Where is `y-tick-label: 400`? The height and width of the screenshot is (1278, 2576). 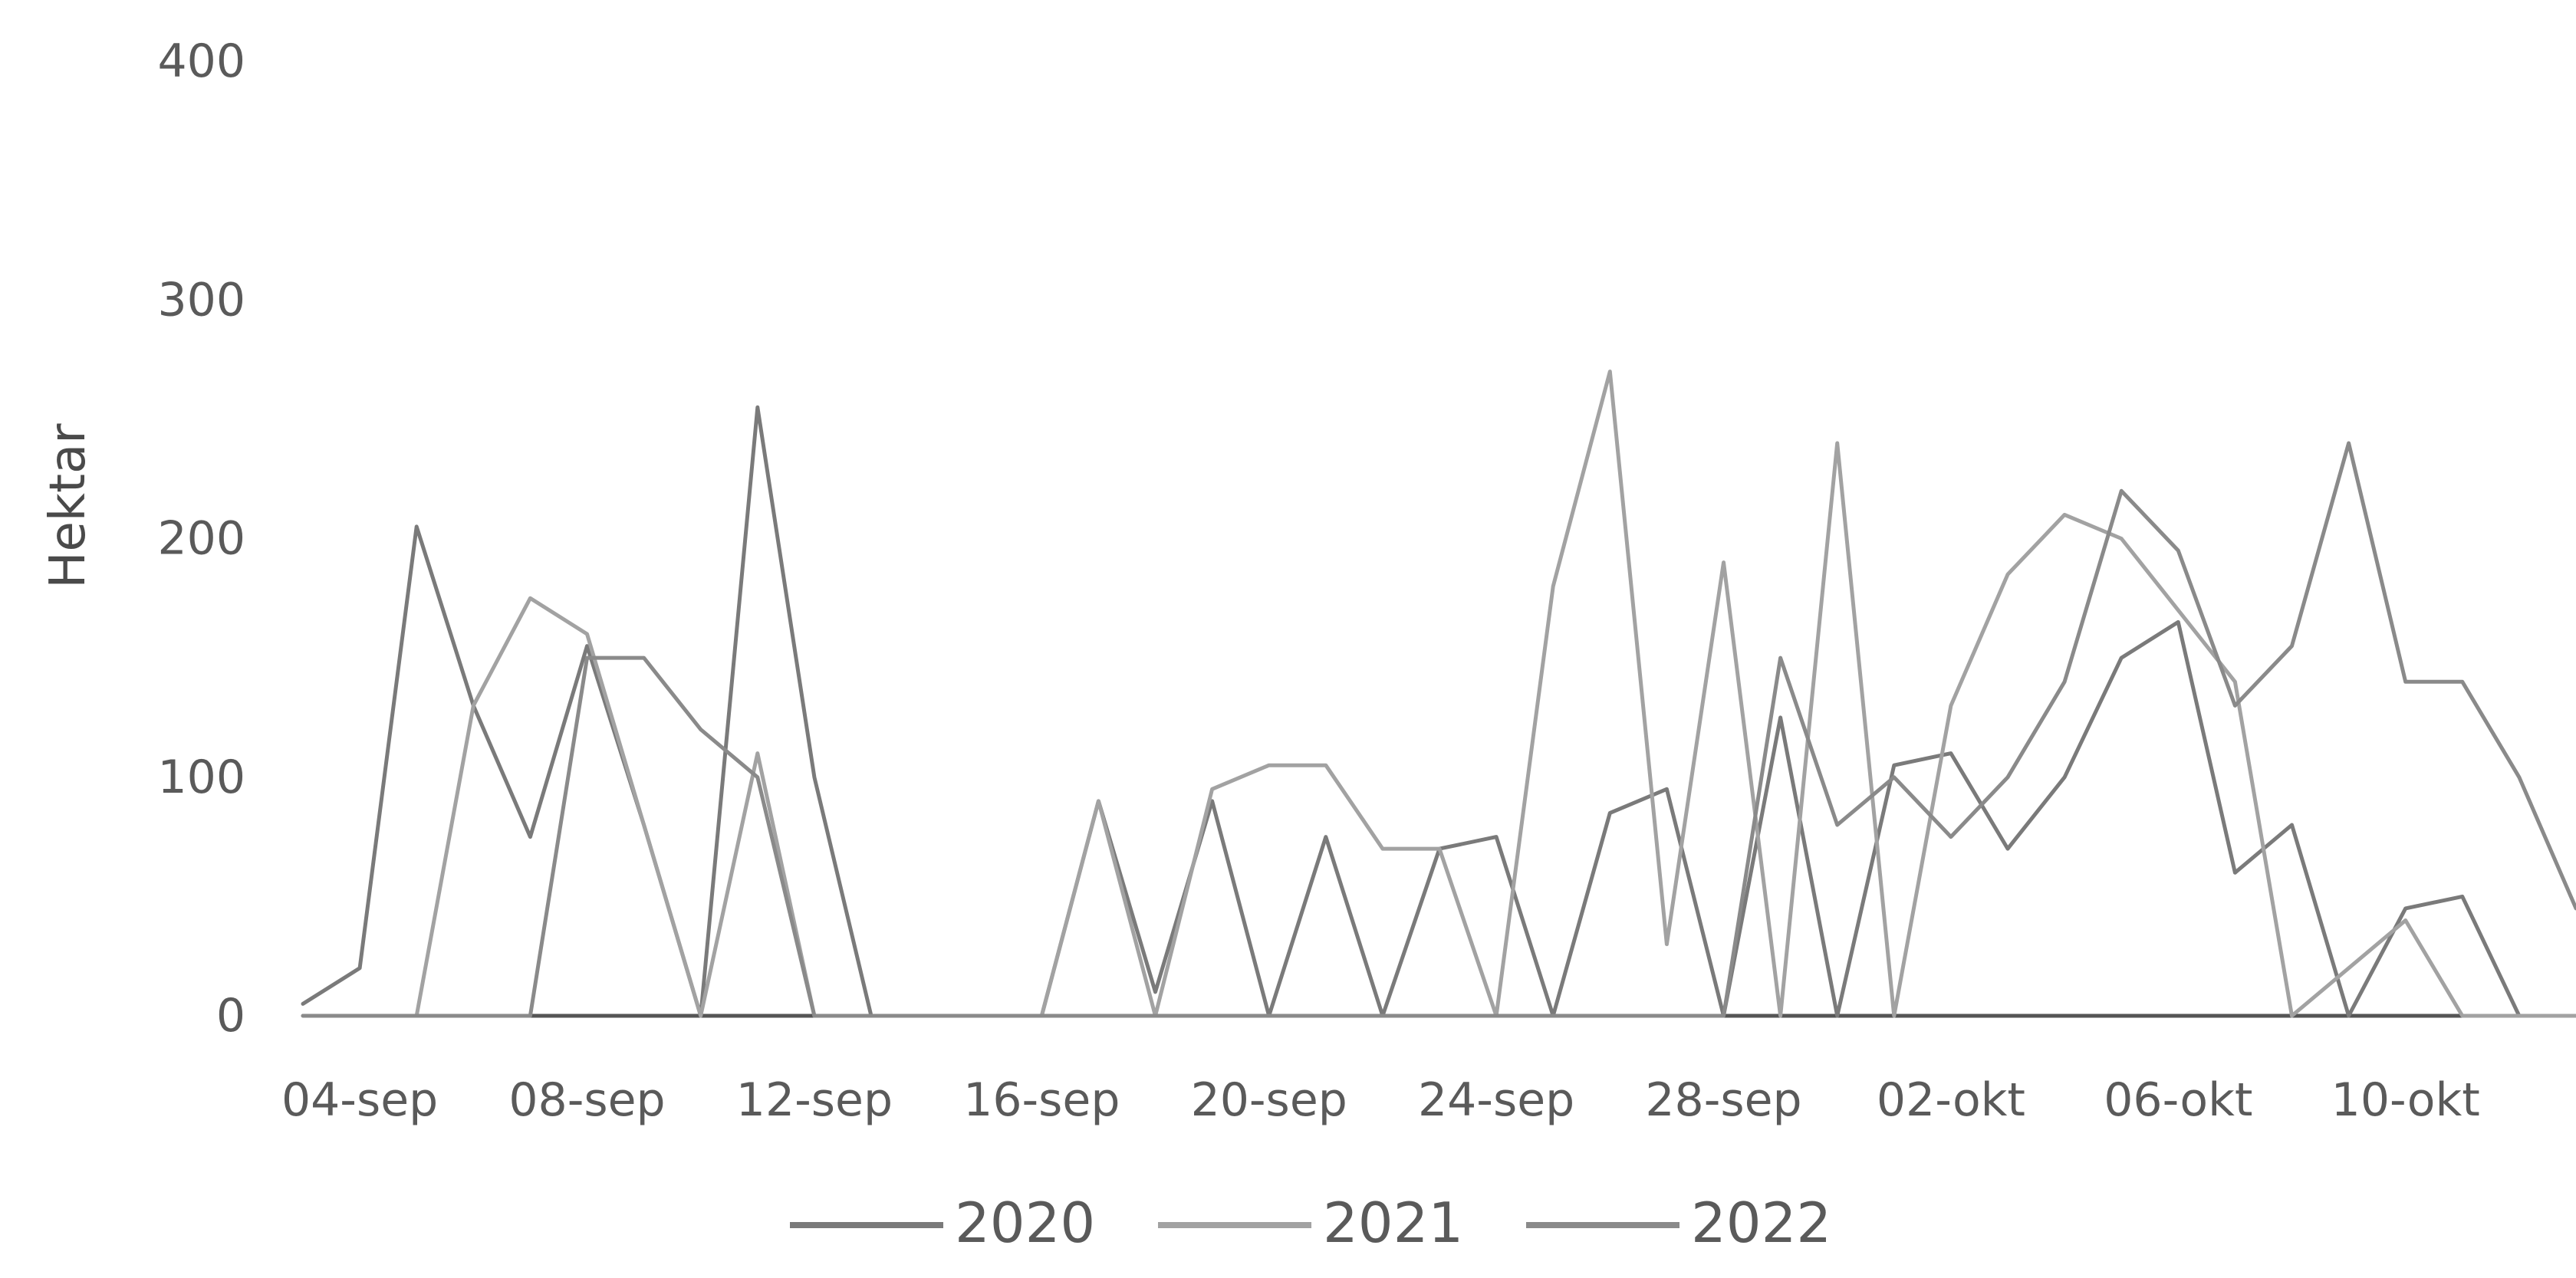 y-tick-label: 400 is located at coordinates (201, 61).